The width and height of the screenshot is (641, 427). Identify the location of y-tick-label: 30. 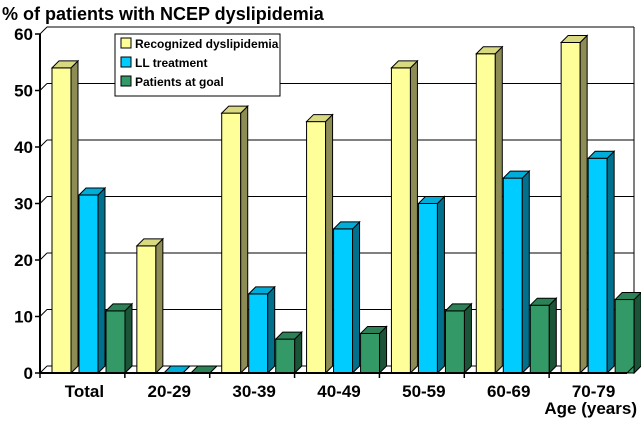
(23, 204).